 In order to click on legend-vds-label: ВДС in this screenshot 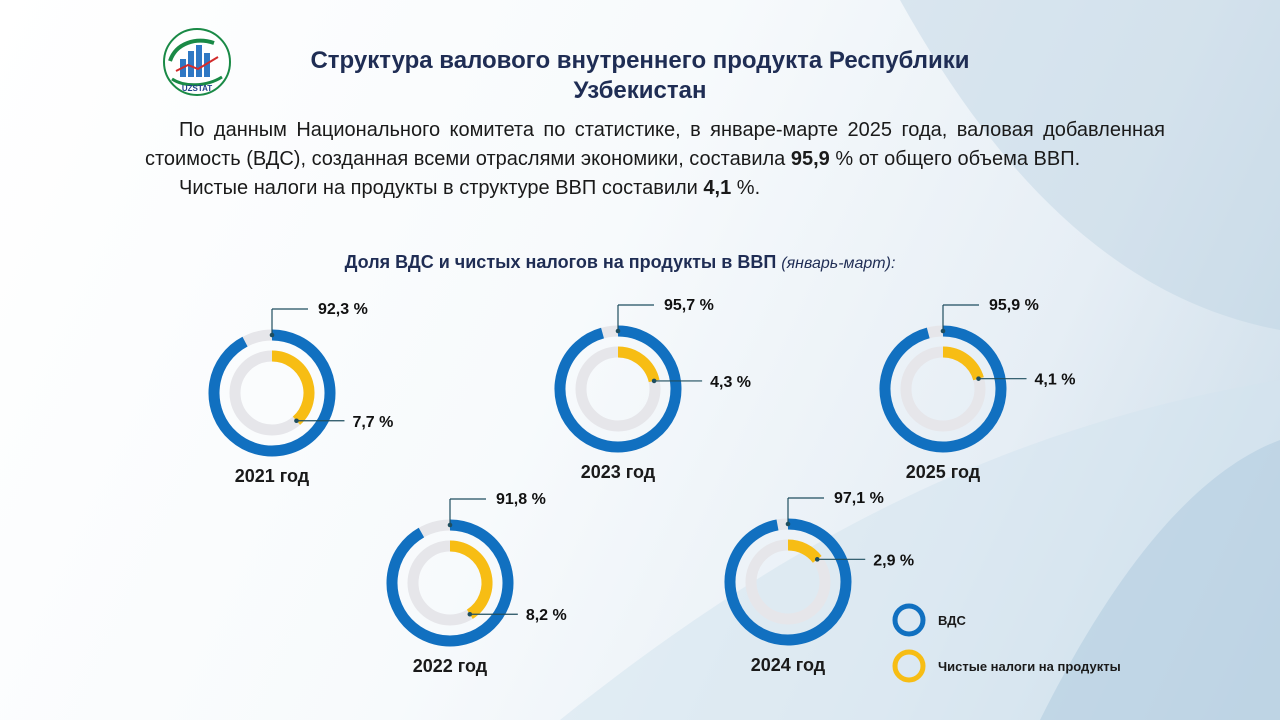, I will do `click(952, 620)`.